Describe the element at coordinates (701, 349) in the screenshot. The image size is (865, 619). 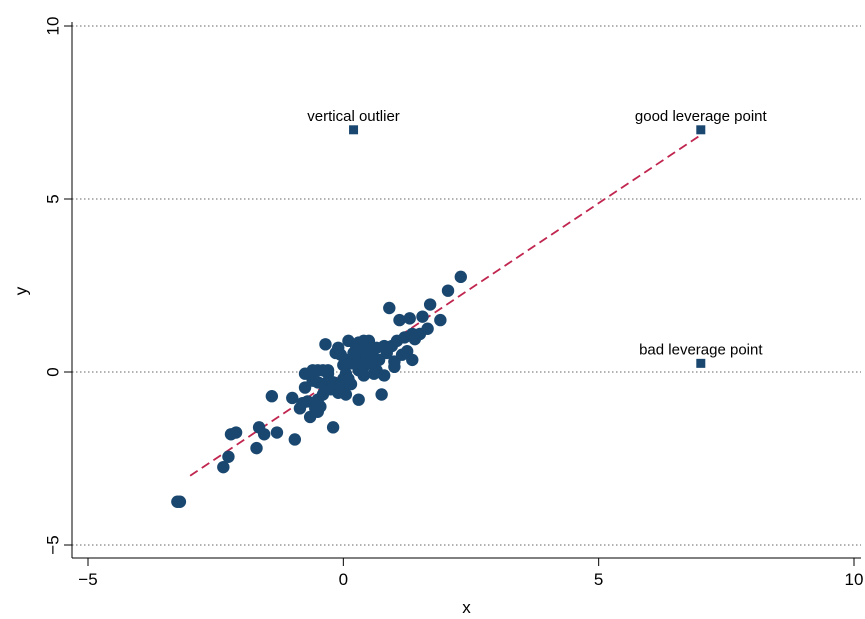
I see `annotation-label: bad leverage point` at that location.